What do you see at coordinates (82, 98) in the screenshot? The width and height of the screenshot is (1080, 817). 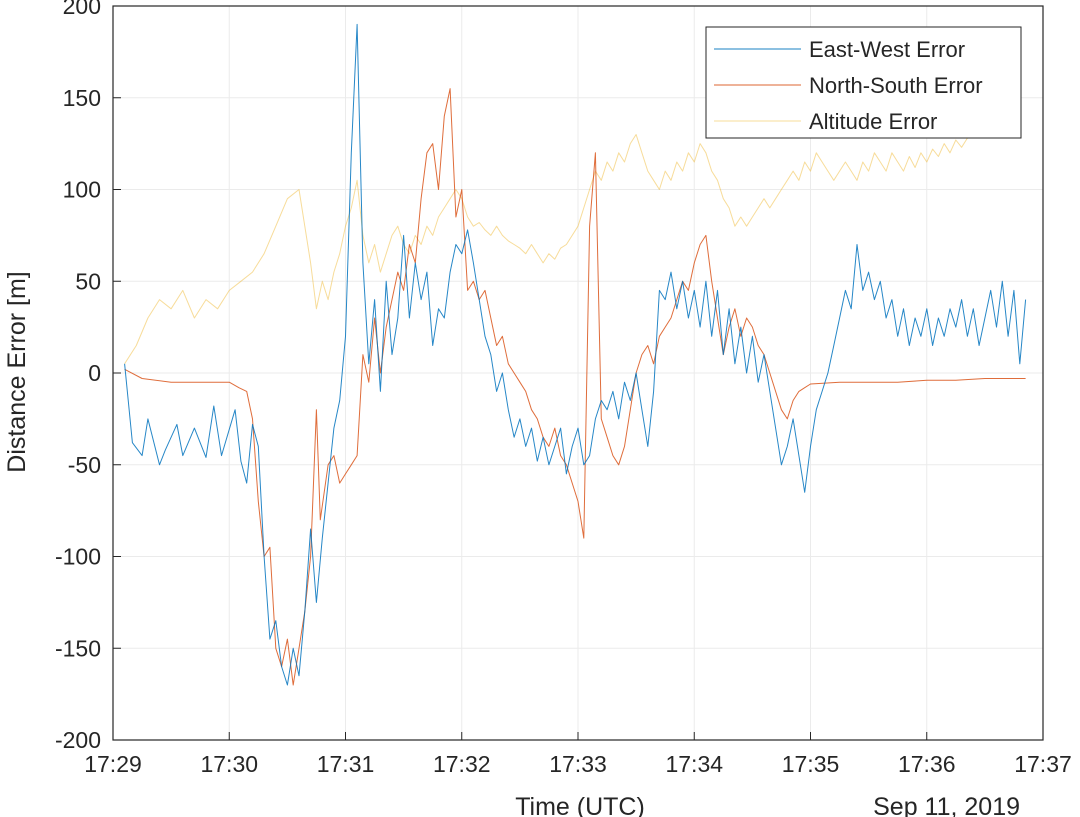 I see `y-tick-label: 150` at bounding box center [82, 98].